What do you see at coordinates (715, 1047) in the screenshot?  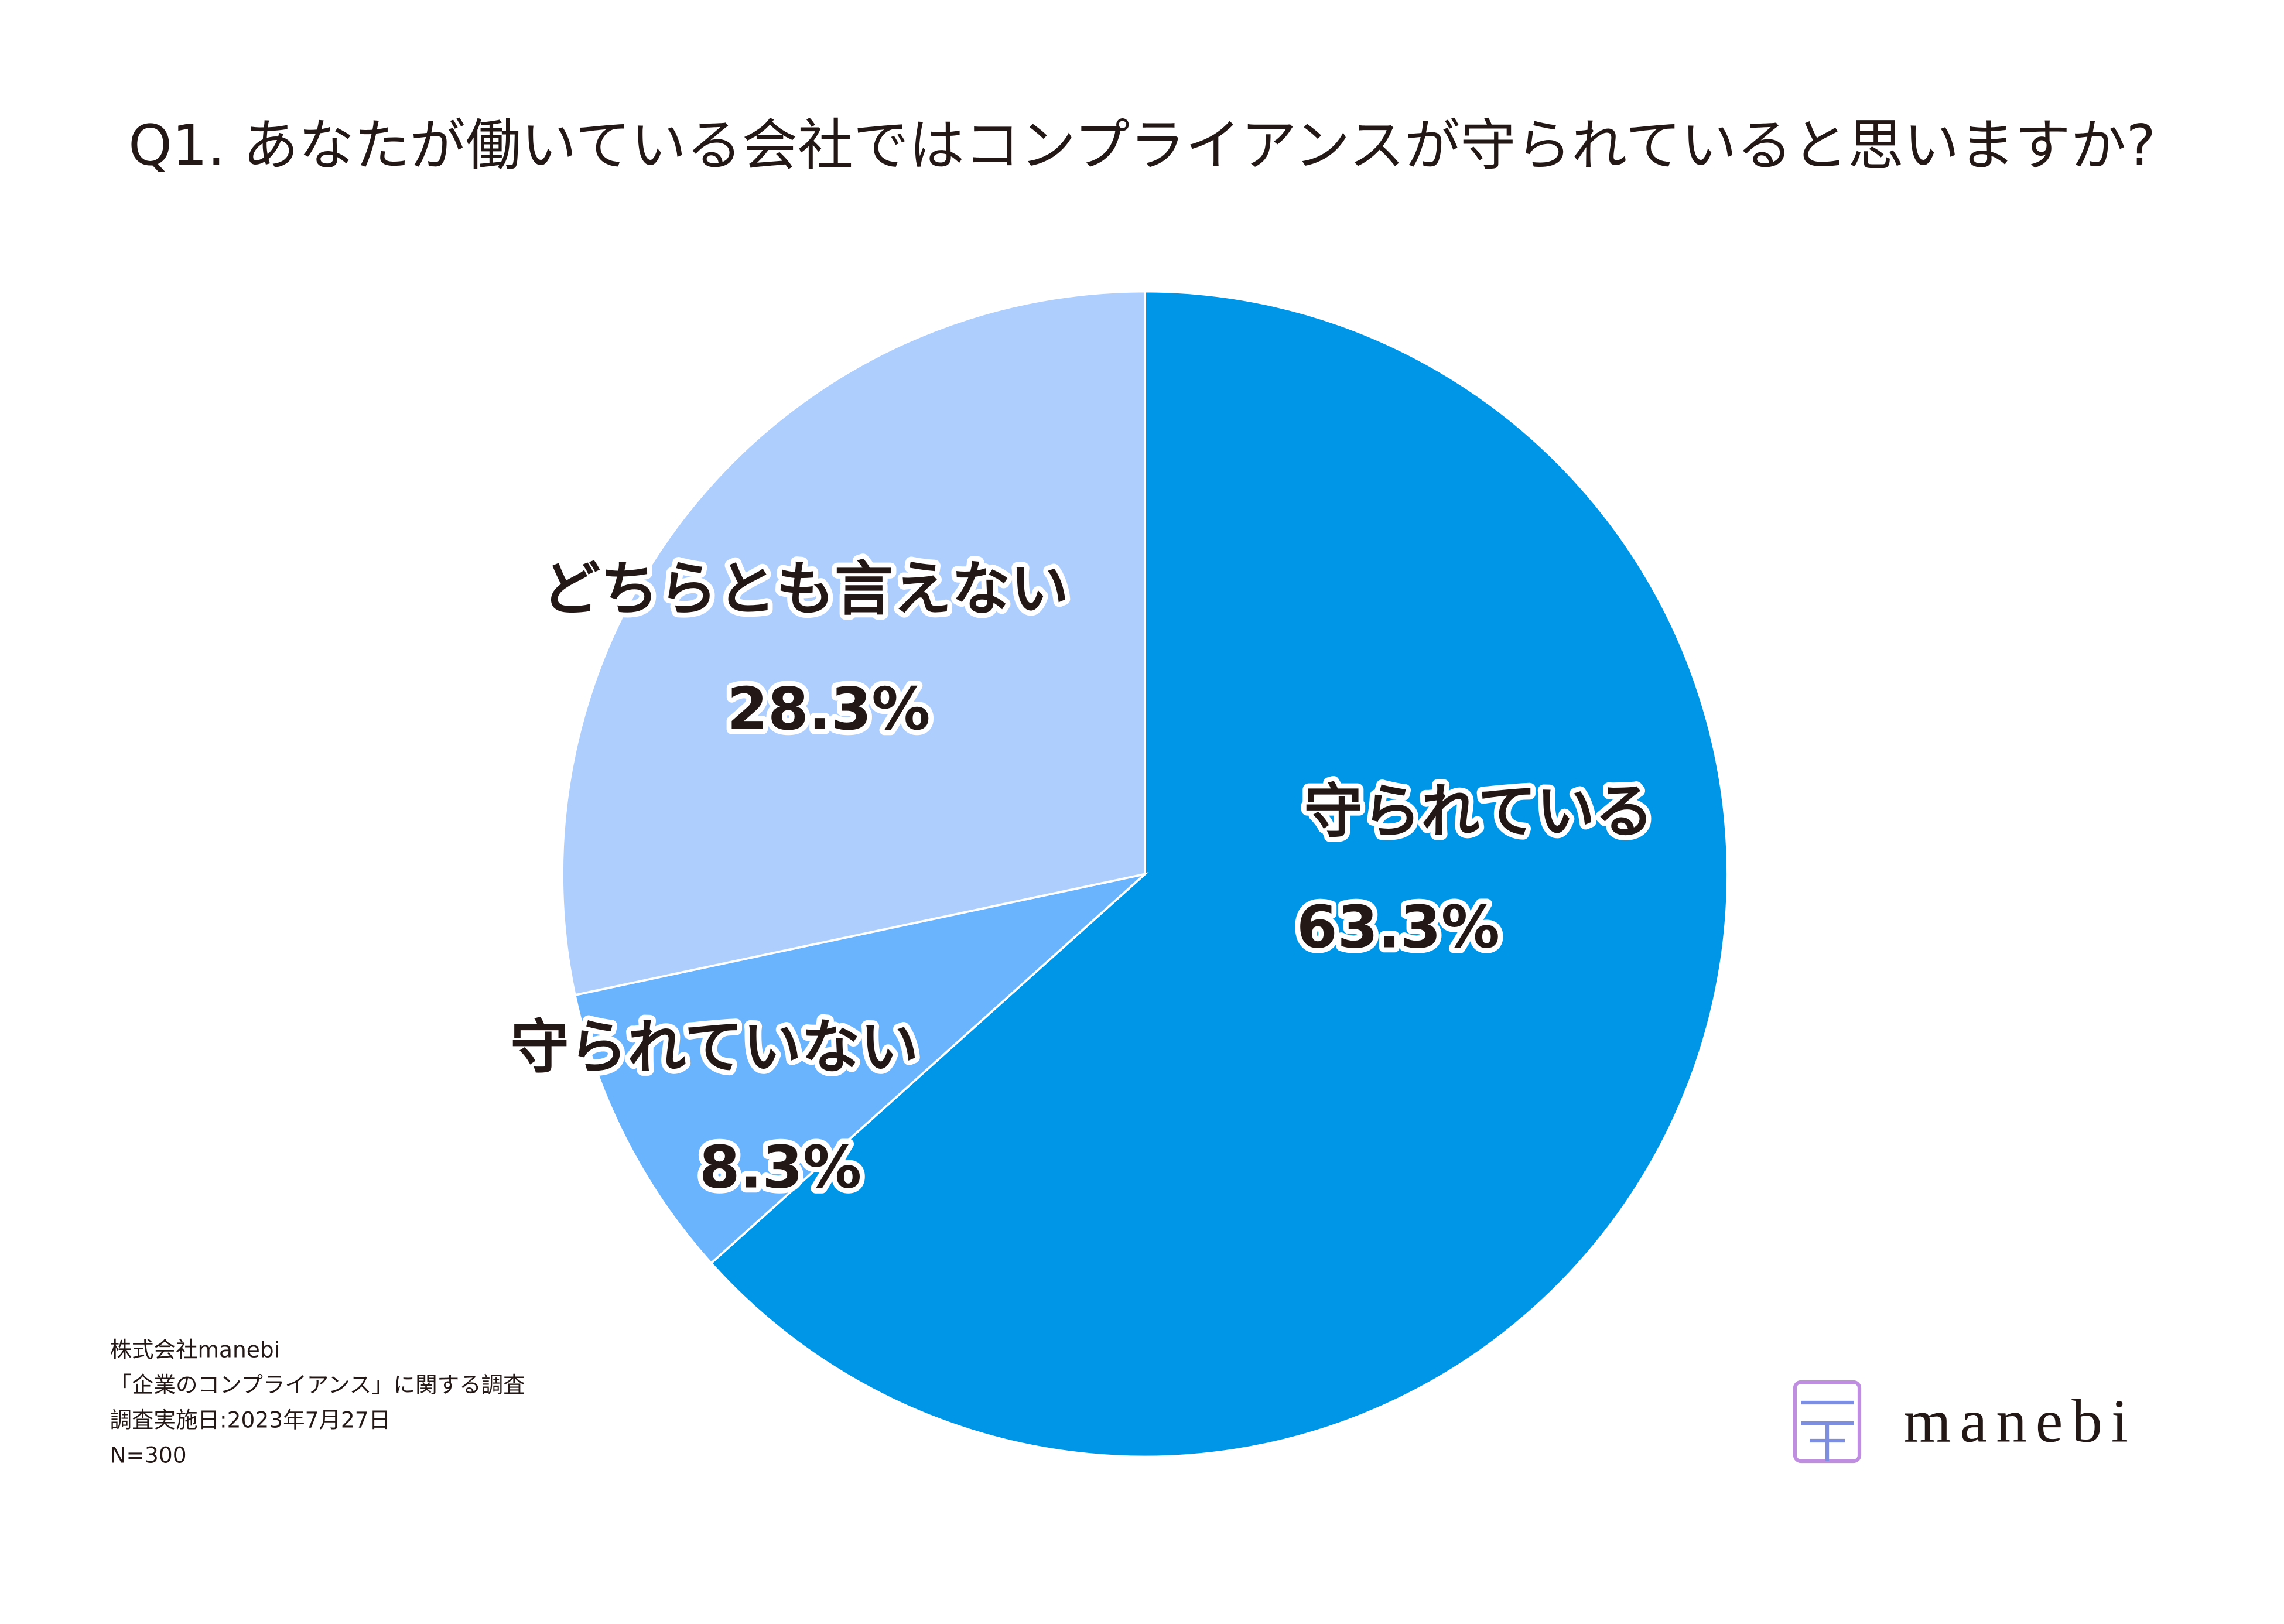 I see `category-label: 守られていない` at bounding box center [715, 1047].